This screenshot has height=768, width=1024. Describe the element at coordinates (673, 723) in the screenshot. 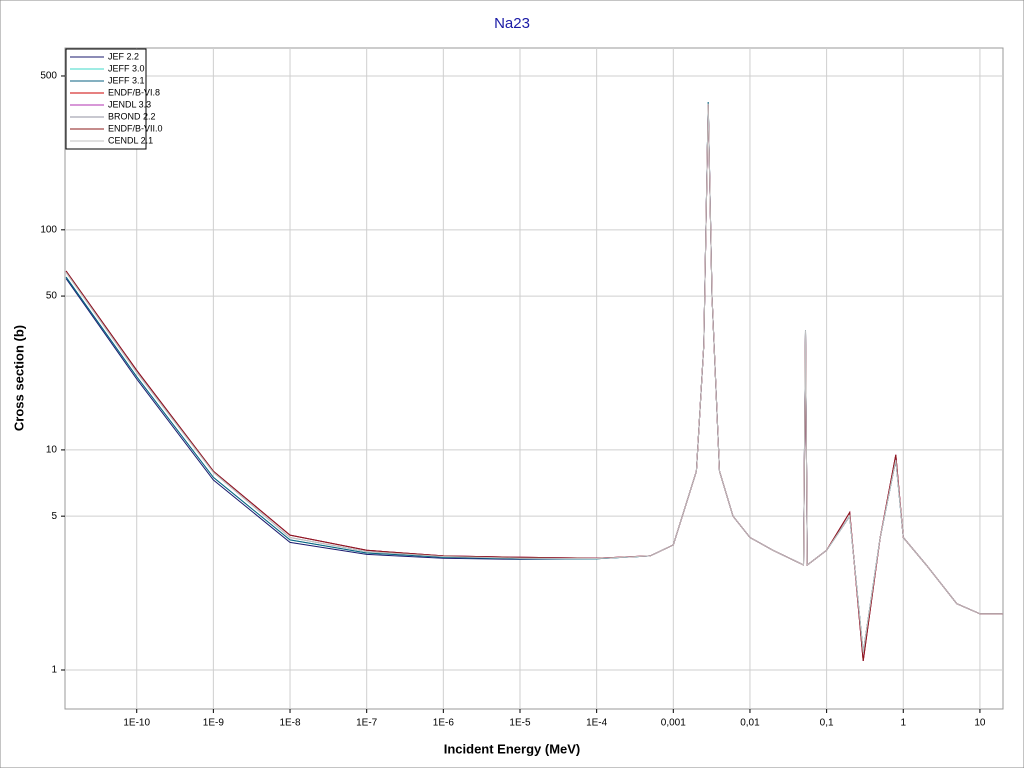

I see `x-tick-label: 0,001` at that location.